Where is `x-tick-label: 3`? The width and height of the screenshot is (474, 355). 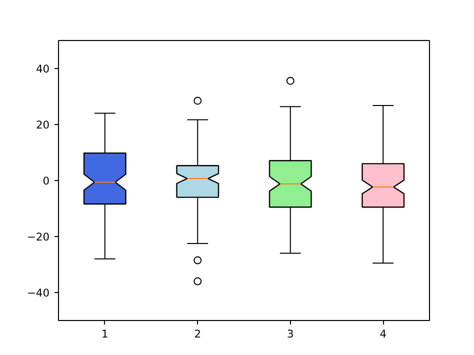
x-tick-label: 3 is located at coordinates (290, 334).